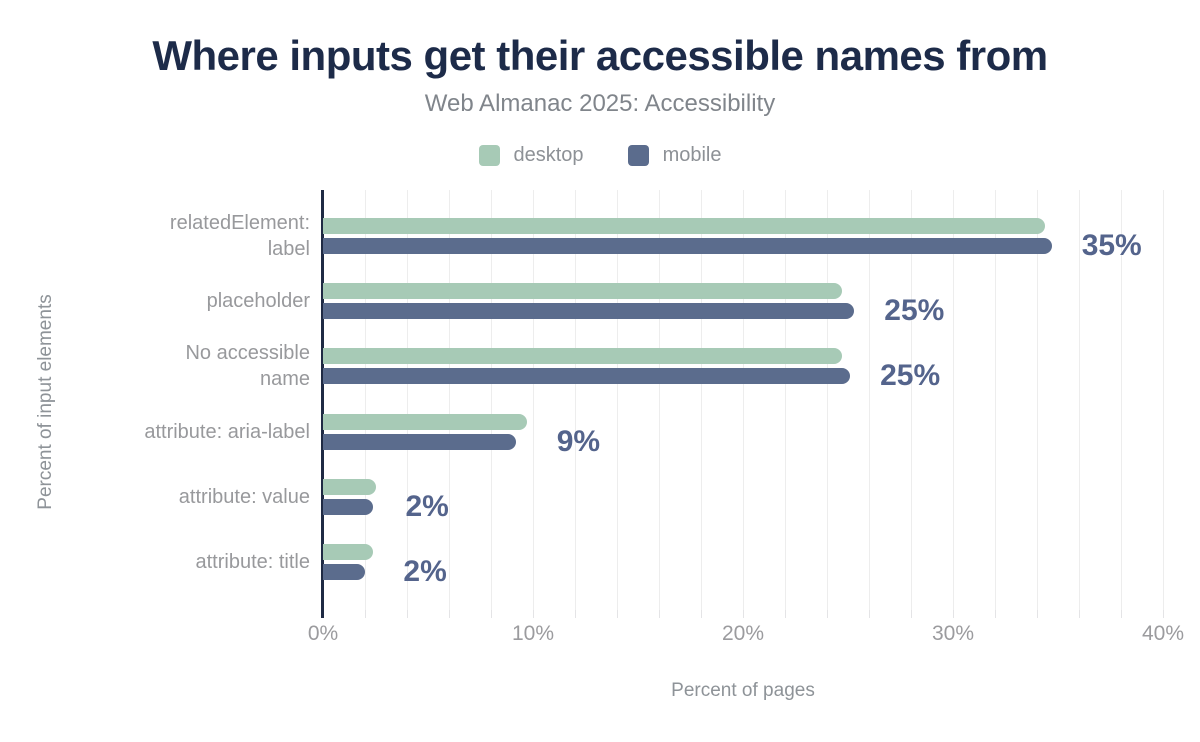 This screenshot has width=1200, height=742. Describe the element at coordinates (743, 633) in the screenshot. I see `x-tick-label: 20%` at that location.